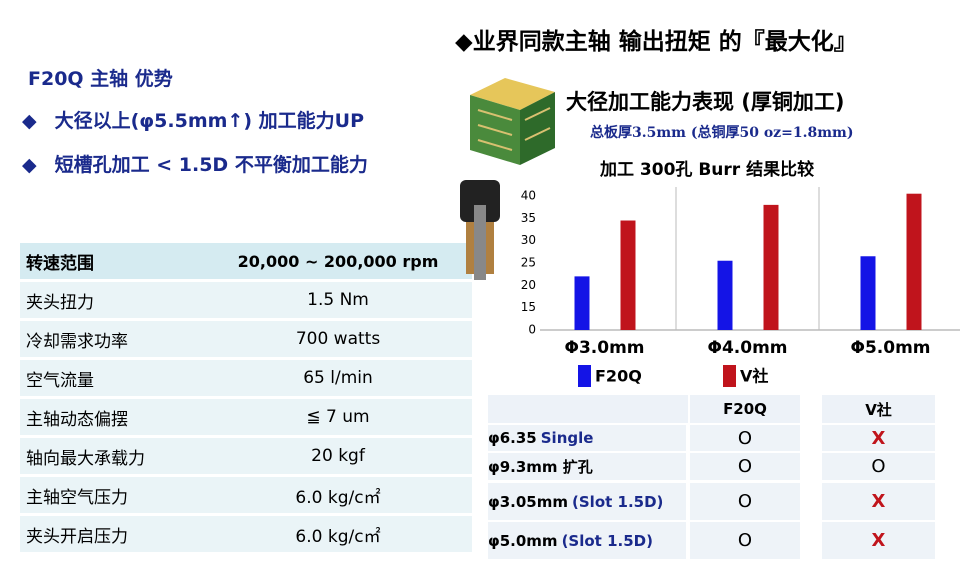 The width and height of the screenshot is (960, 573). What do you see at coordinates (512, 121) in the screenshot?
I see `pcb-image` at bounding box center [512, 121].